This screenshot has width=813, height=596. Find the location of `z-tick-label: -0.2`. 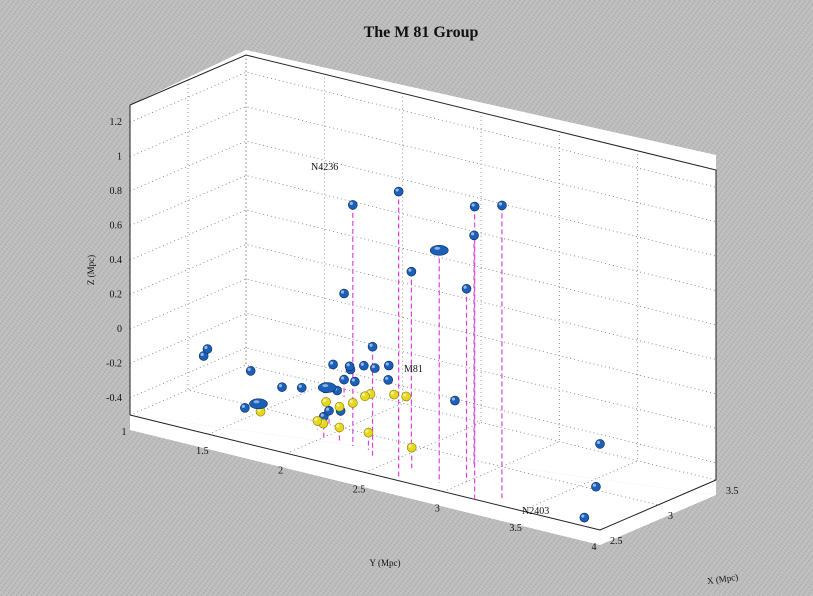

z-tick-label: -0.2 is located at coordinates (114, 363).